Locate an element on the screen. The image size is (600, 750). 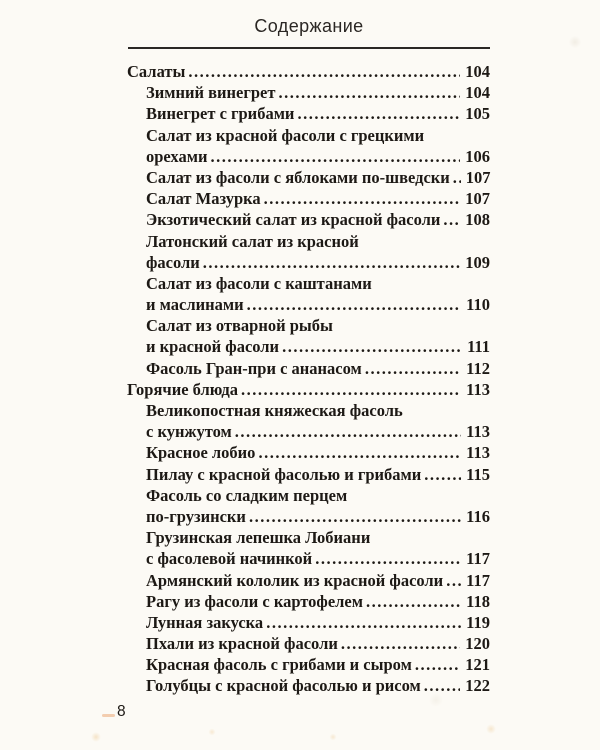
toc-entry-row: Красная фасоль с грибами и сыром 121 is located at coordinates (308, 664).